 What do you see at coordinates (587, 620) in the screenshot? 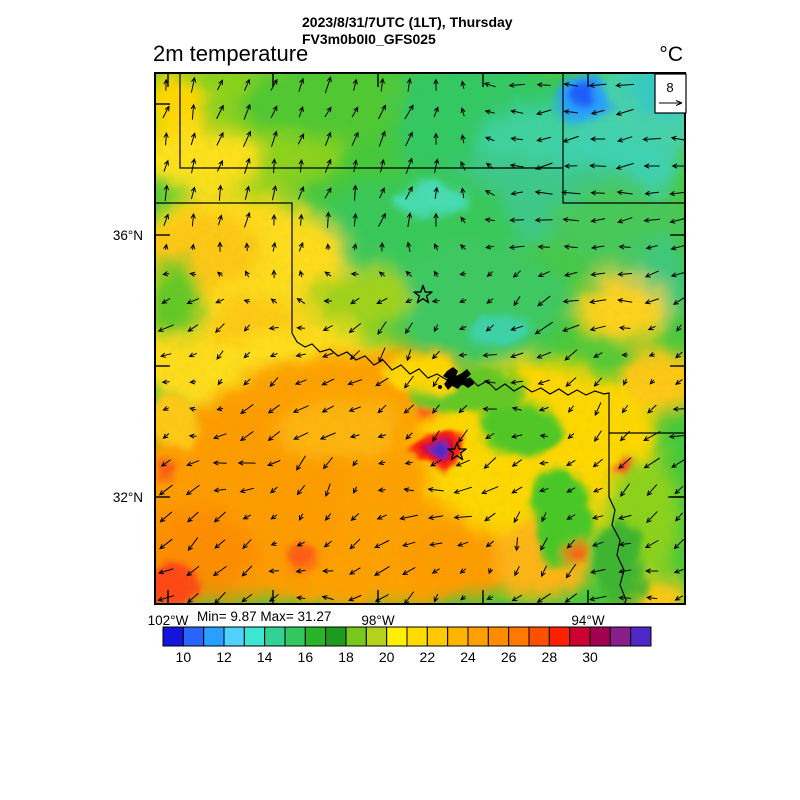
I see `lon-label: 94°W` at bounding box center [587, 620].